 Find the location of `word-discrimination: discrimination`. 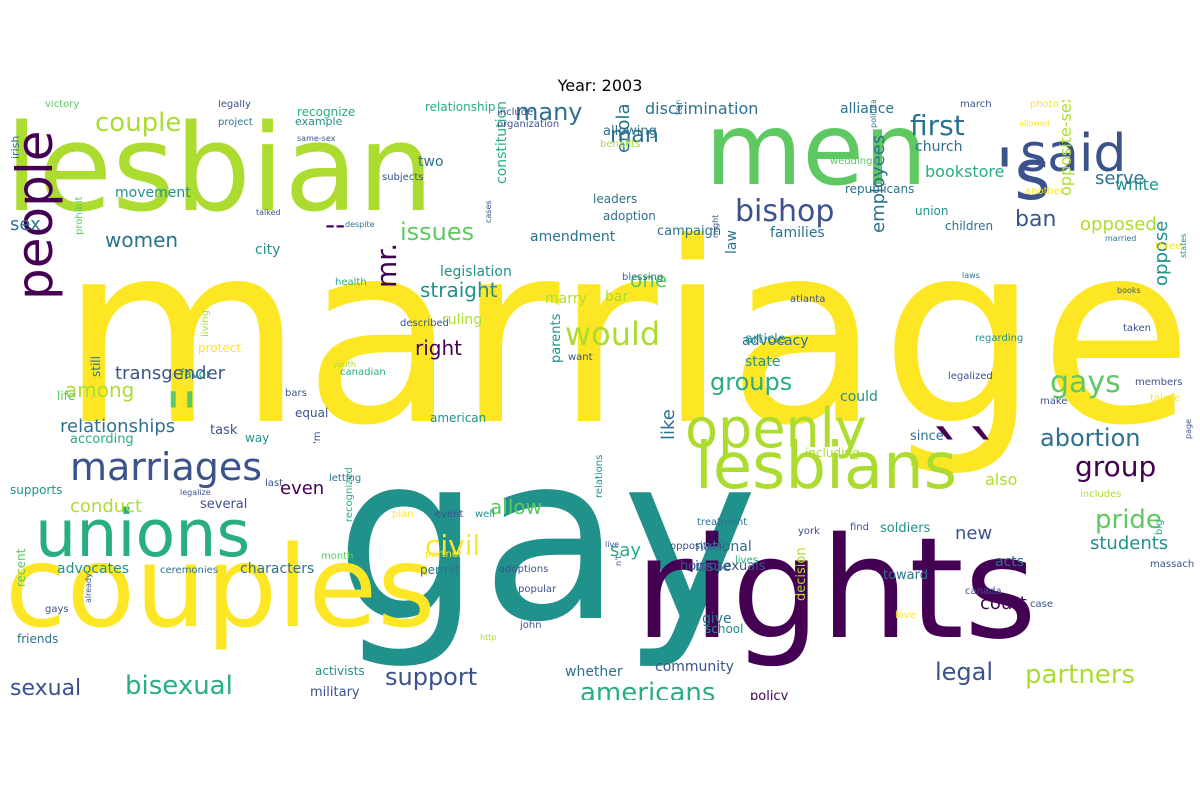

word-discrimination: discrimination is located at coordinates (702, 109).